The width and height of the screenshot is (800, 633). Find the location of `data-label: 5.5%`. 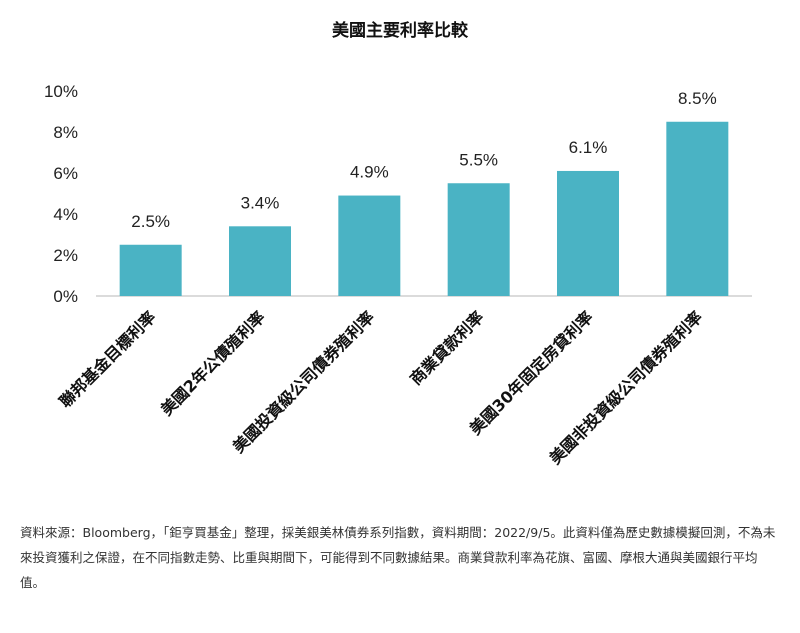

data-label: 5.5% is located at coordinates (478, 159).